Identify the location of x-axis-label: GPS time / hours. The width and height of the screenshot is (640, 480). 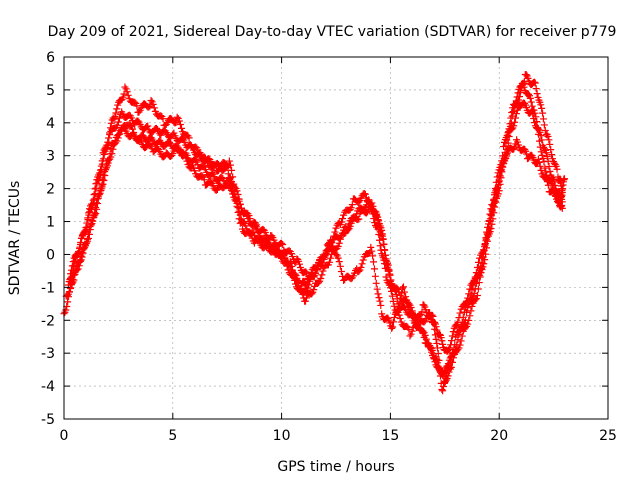
(335, 467).